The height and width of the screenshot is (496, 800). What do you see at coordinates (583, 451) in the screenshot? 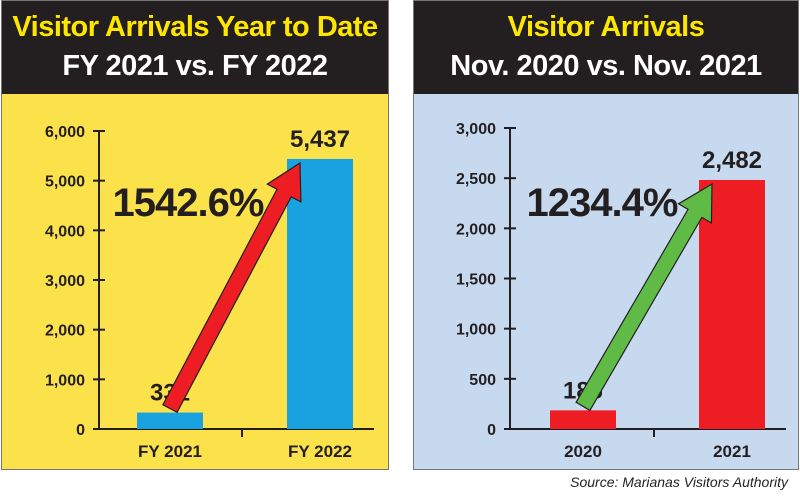
I see `x-tick-label: 2020` at bounding box center [583, 451].